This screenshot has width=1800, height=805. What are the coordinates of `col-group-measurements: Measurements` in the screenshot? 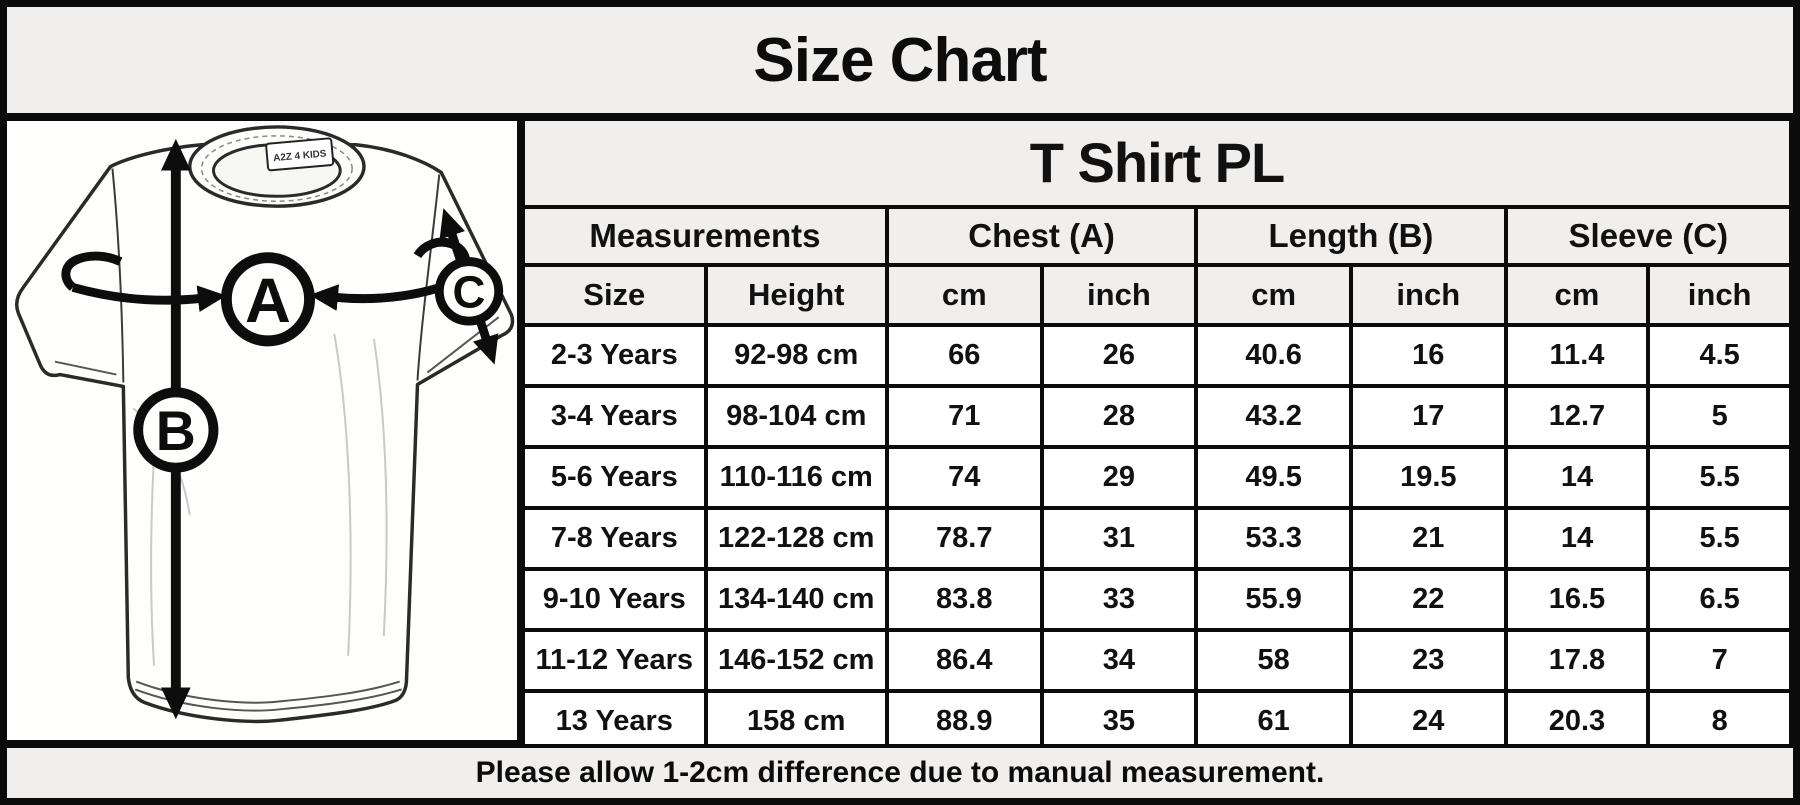 It's located at (705, 236).